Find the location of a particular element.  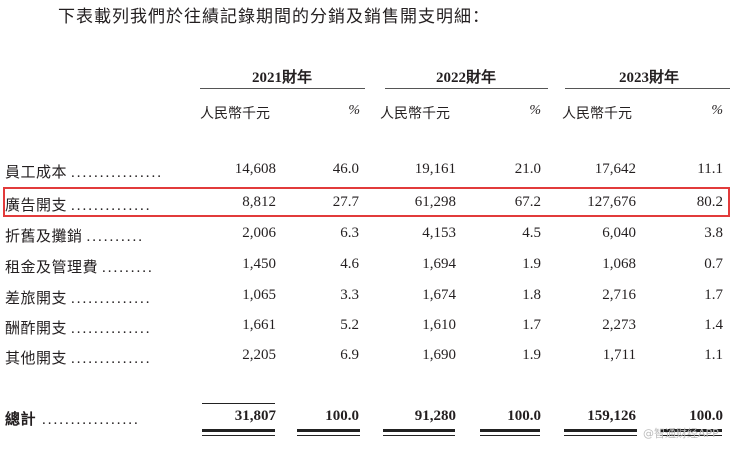

cell: 1,065 is located at coordinates (259, 295).